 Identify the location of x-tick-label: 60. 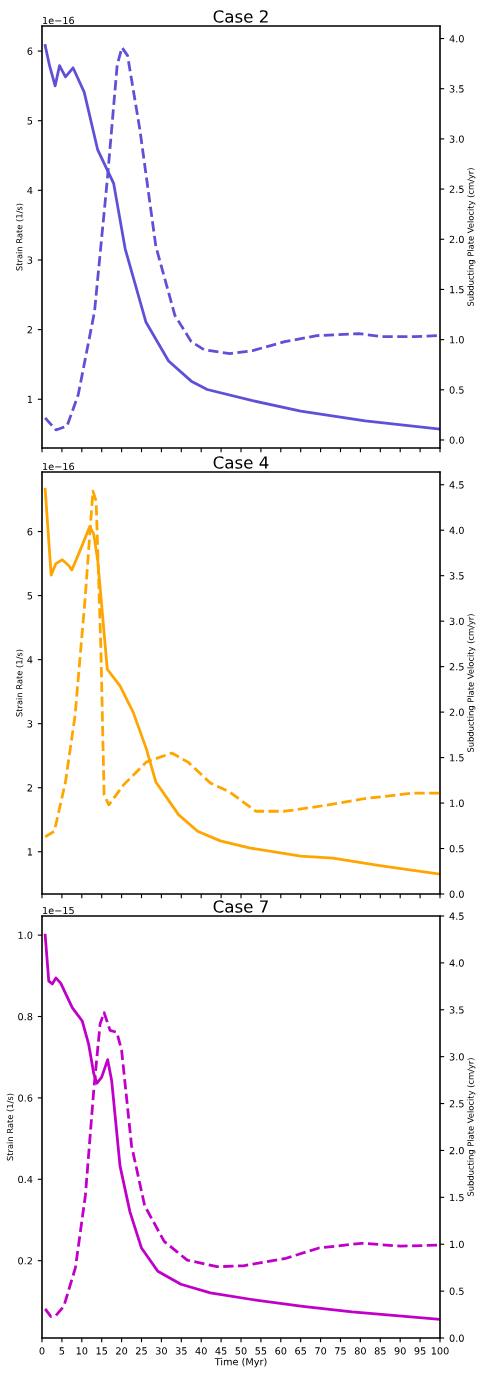
(281, 1351).